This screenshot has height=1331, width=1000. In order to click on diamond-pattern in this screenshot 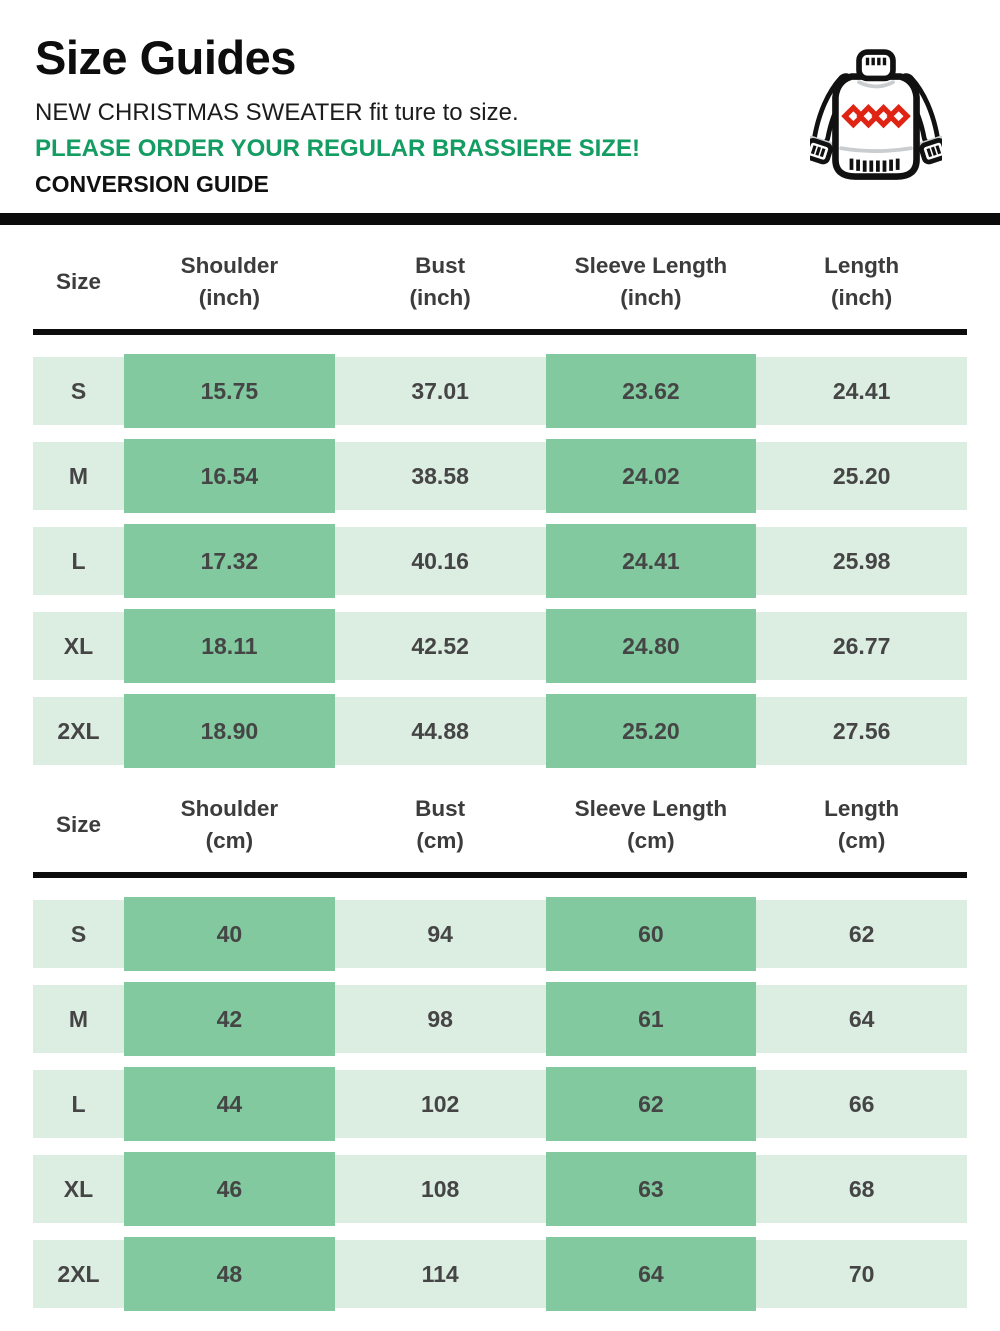, I will do `click(876, 116)`.